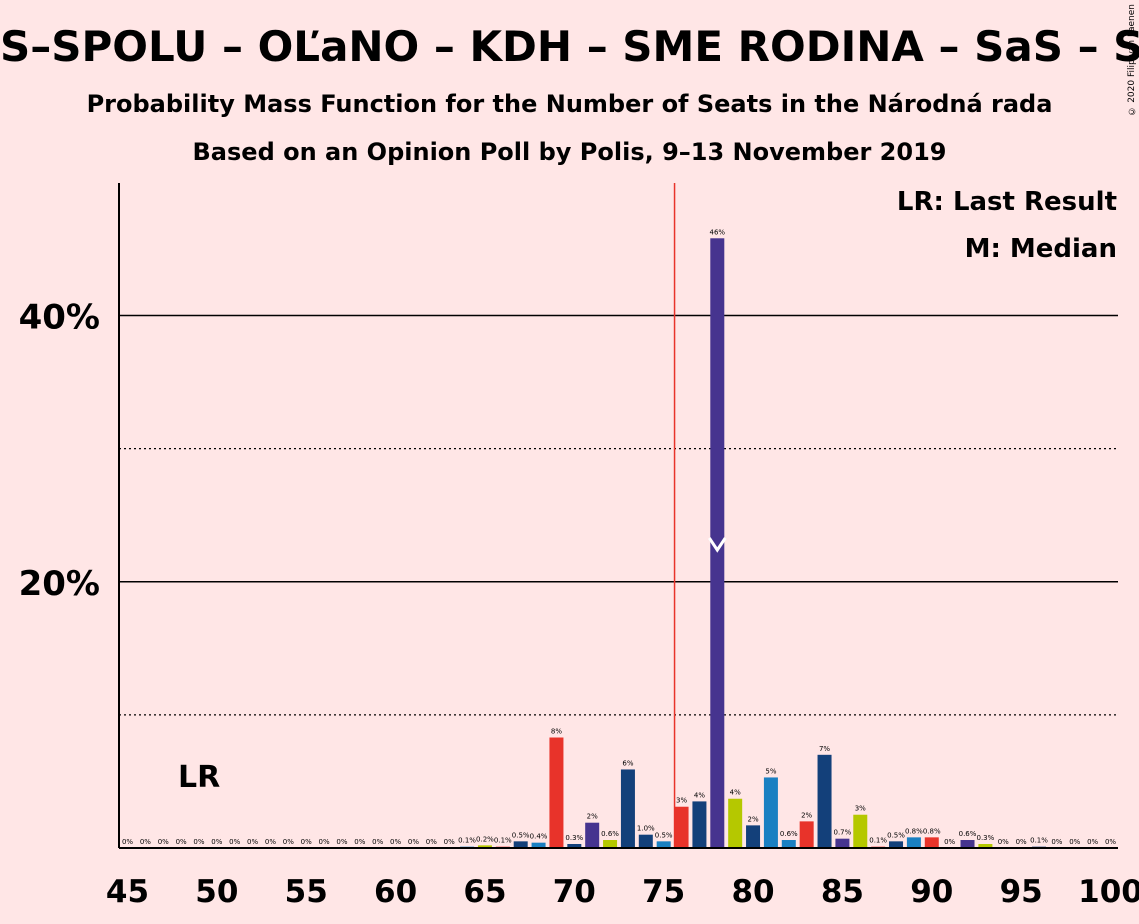 The width and height of the screenshot is (1139, 924). I want to click on legend-median: M: Median, so click(1041, 249).